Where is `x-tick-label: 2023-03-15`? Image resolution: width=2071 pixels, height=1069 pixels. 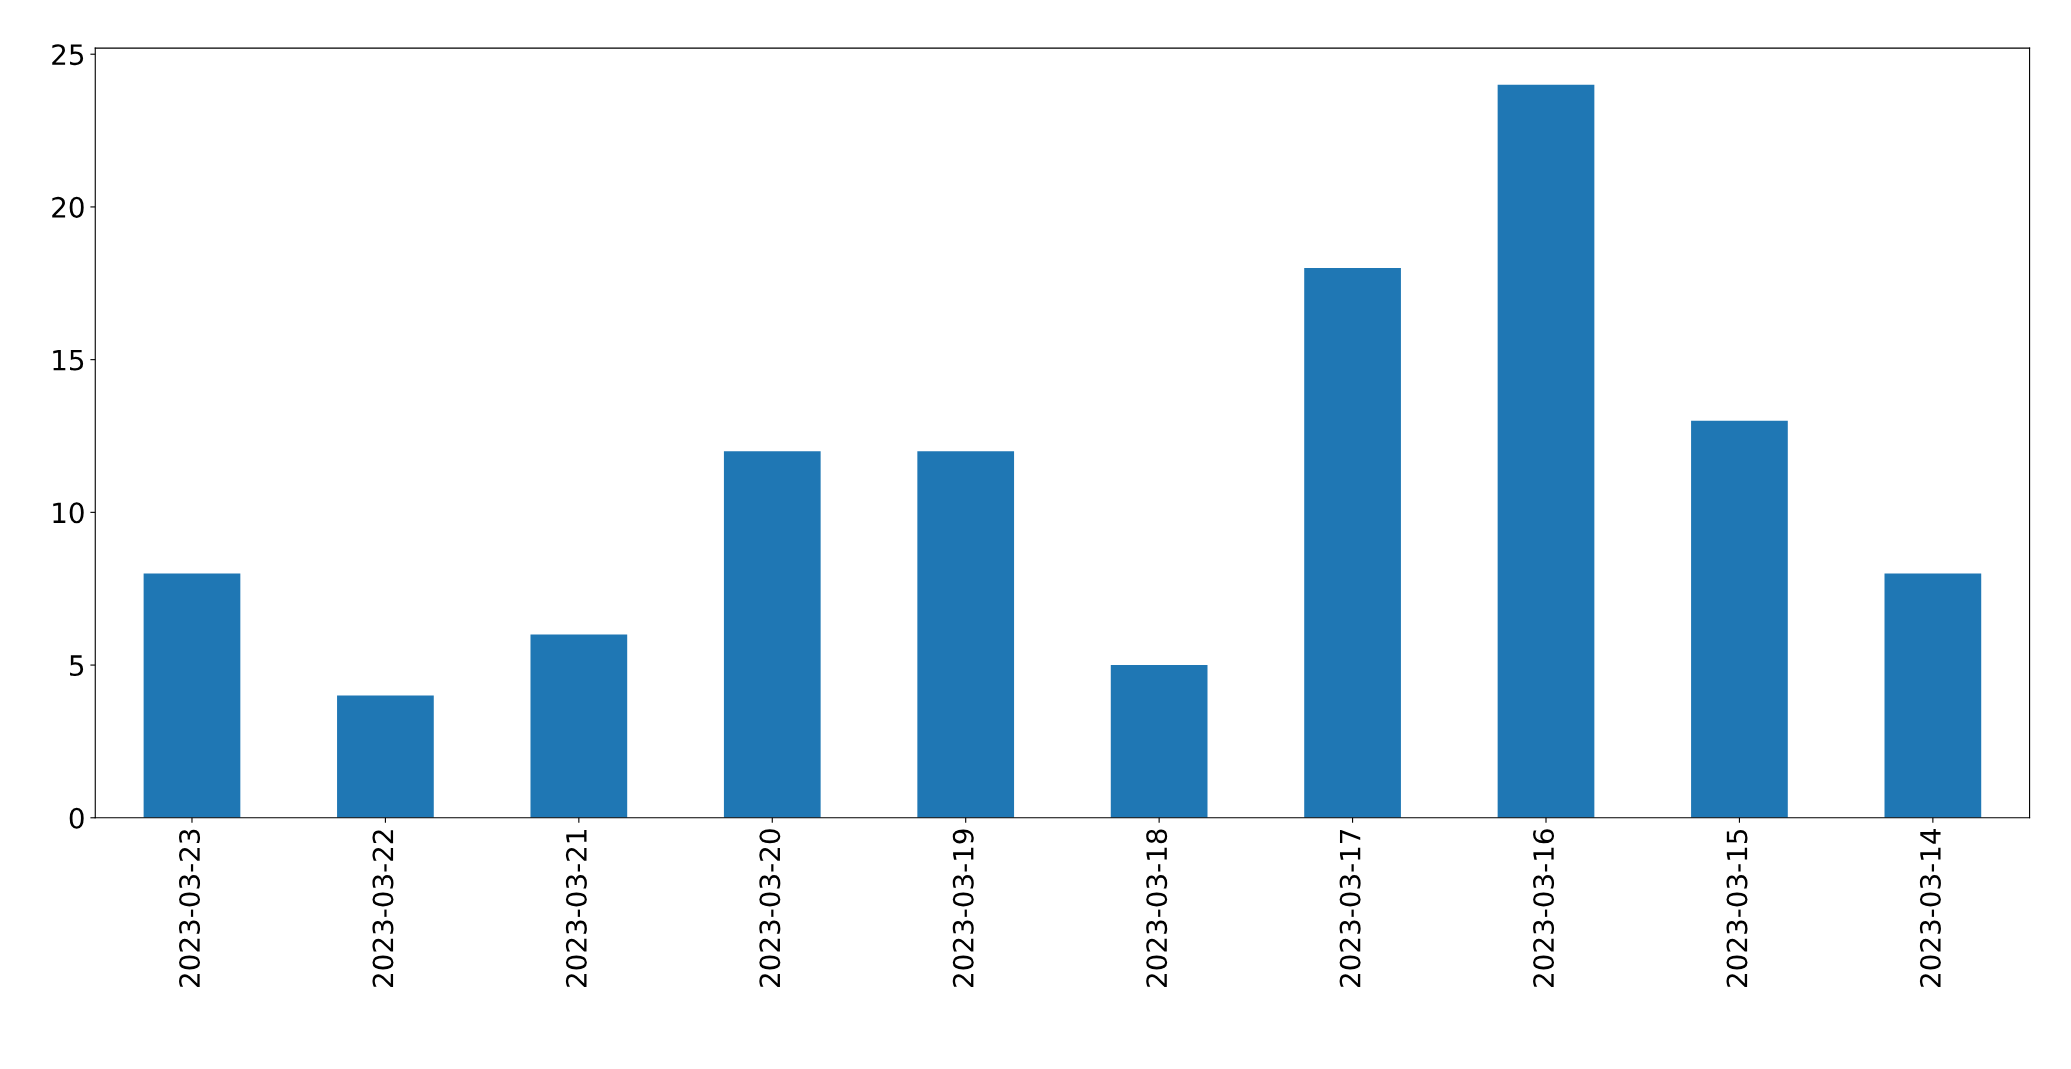
x-tick-label: 2023-03-15 is located at coordinates (1737, 908).